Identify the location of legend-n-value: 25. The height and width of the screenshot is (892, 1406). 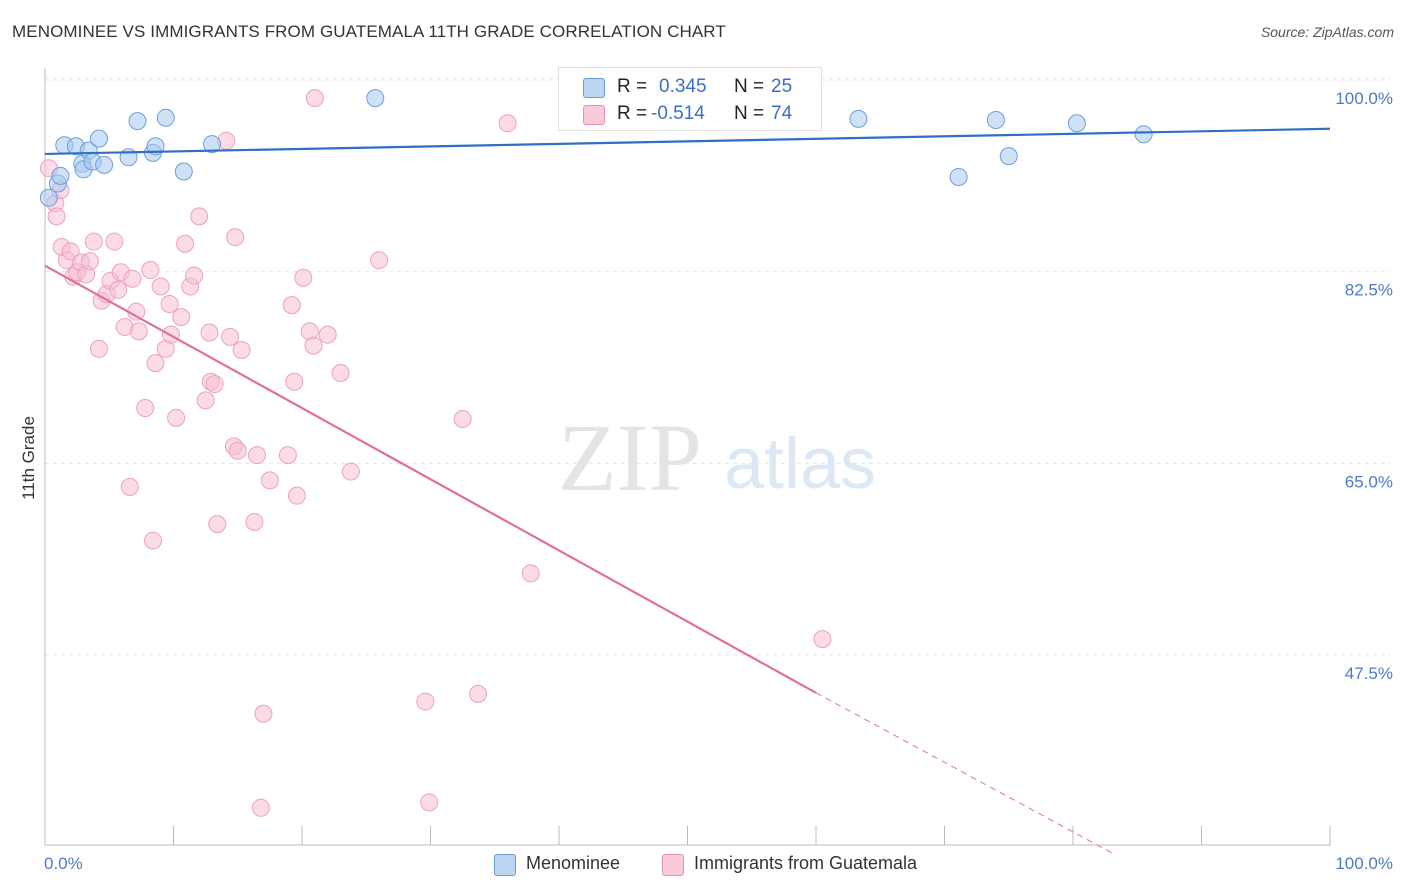
(782, 86).